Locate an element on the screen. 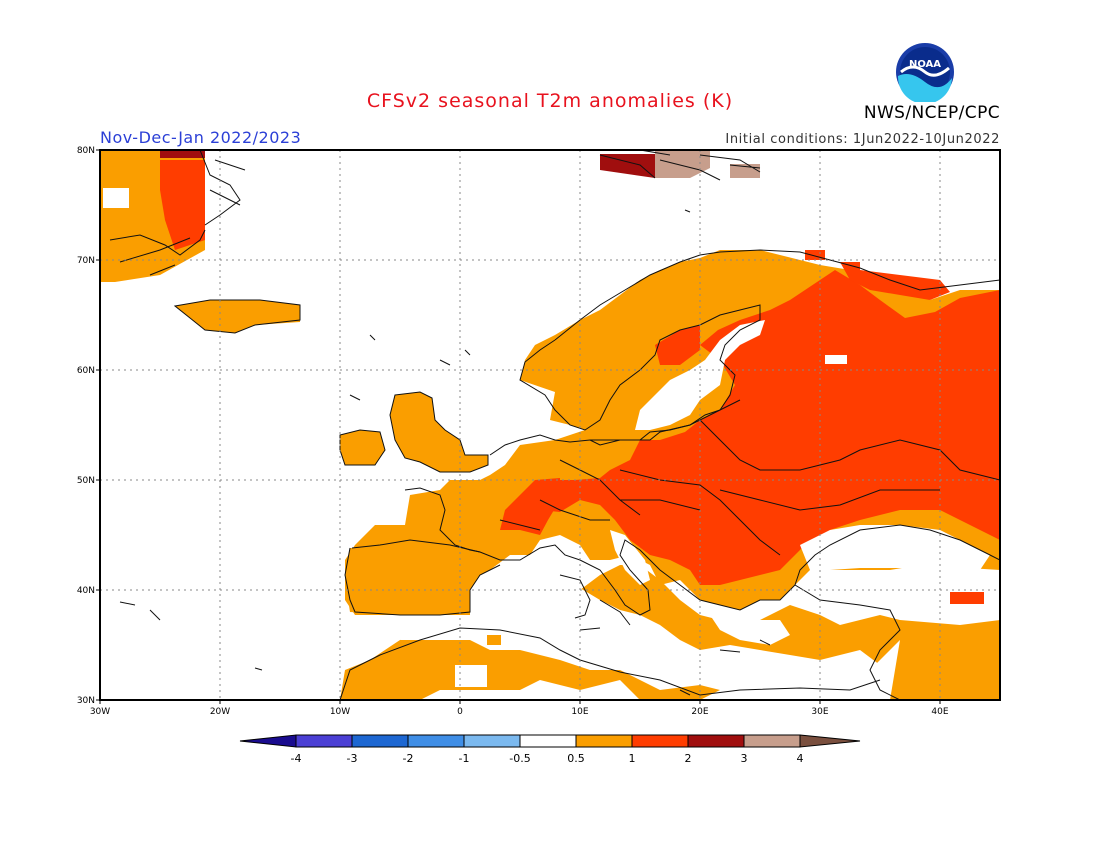 The width and height of the screenshot is (1100, 850). lon-label: 40E is located at coordinates (939, 712).